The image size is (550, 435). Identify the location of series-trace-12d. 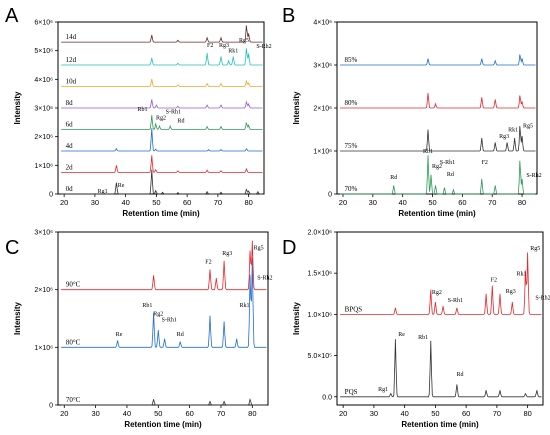
(162, 57).